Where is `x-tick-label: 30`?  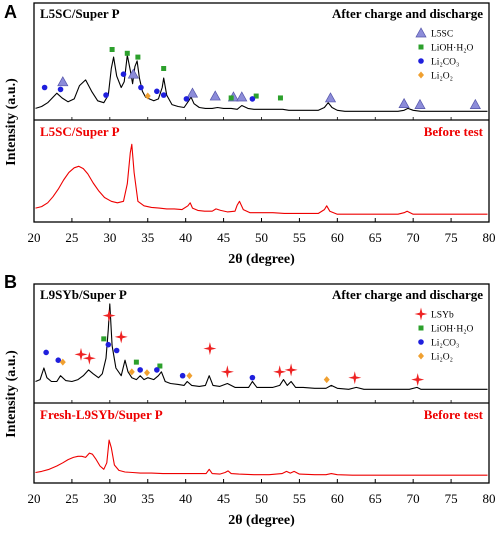 x-tick-label: 30 is located at coordinates (109, 498).